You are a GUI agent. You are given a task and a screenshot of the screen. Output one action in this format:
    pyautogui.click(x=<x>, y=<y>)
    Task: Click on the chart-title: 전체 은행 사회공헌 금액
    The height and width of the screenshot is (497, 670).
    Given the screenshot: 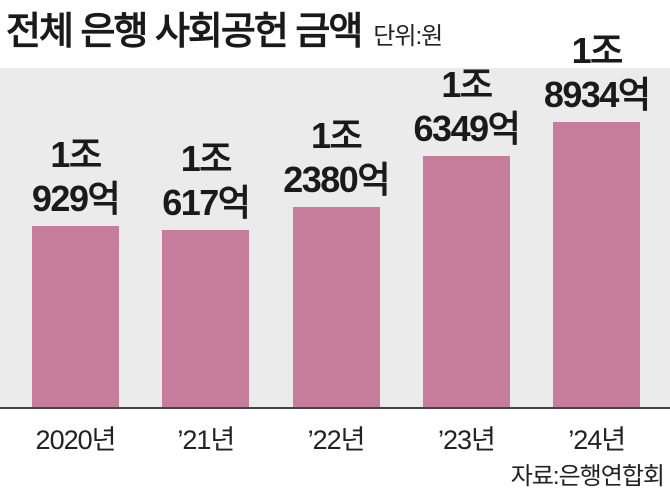 What is the action you would take?
    pyautogui.click(x=184, y=32)
    